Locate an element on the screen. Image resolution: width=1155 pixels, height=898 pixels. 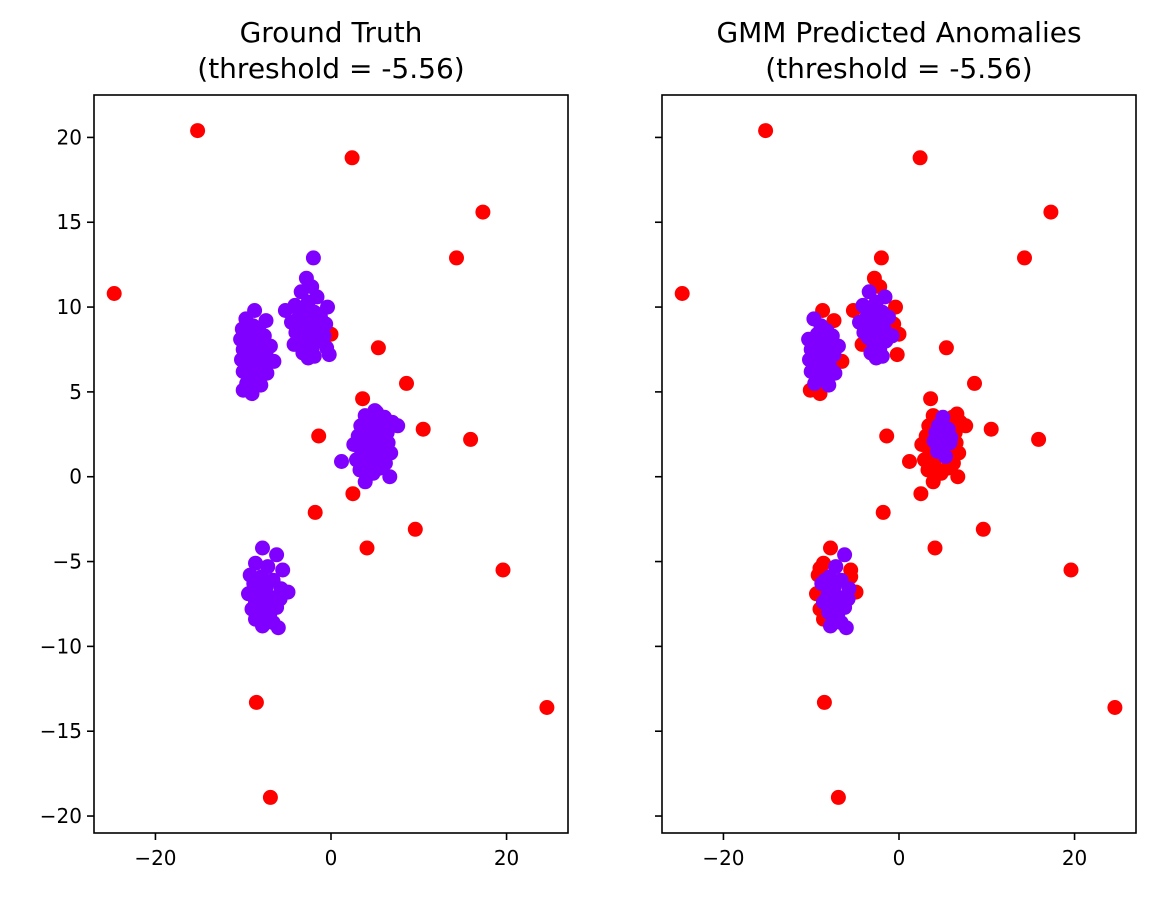
chart-title: GMM Predicted Anomalies is located at coordinates (898, 32).